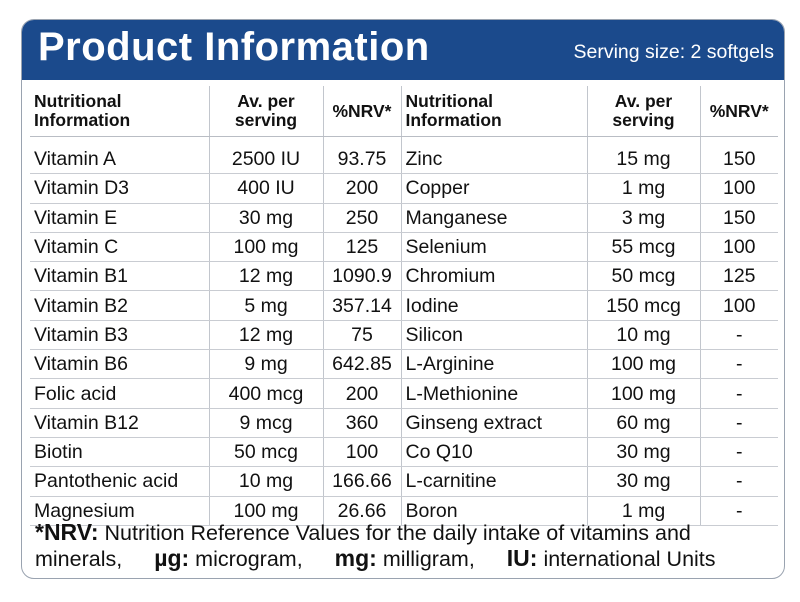 The width and height of the screenshot is (800, 602). What do you see at coordinates (494, 423) in the screenshot?
I see `nutrient-name: Ginseng extract` at bounding box center [494, 423].